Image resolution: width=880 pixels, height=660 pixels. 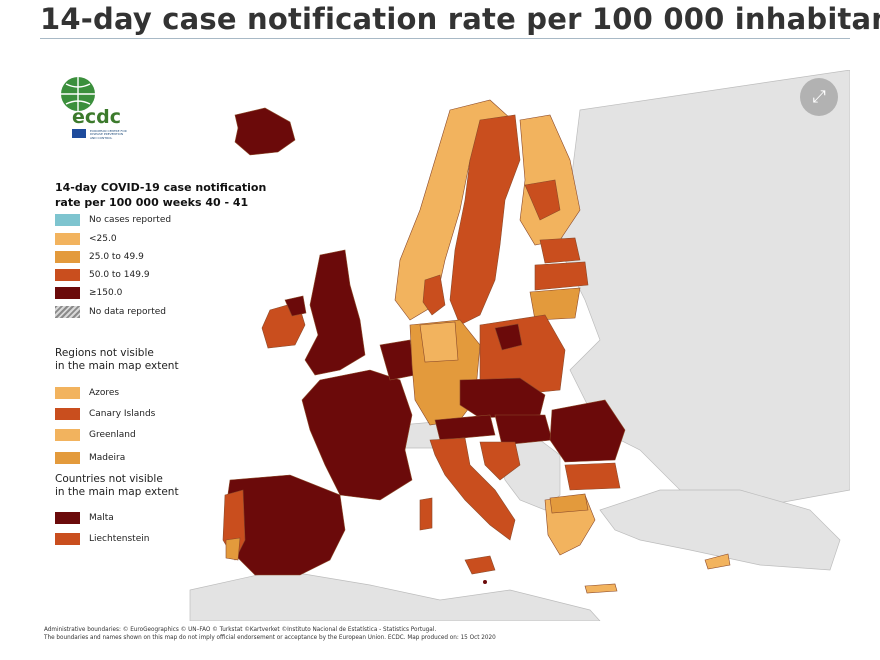 I want to click on region-finland-south, so click(x=542, y=200).